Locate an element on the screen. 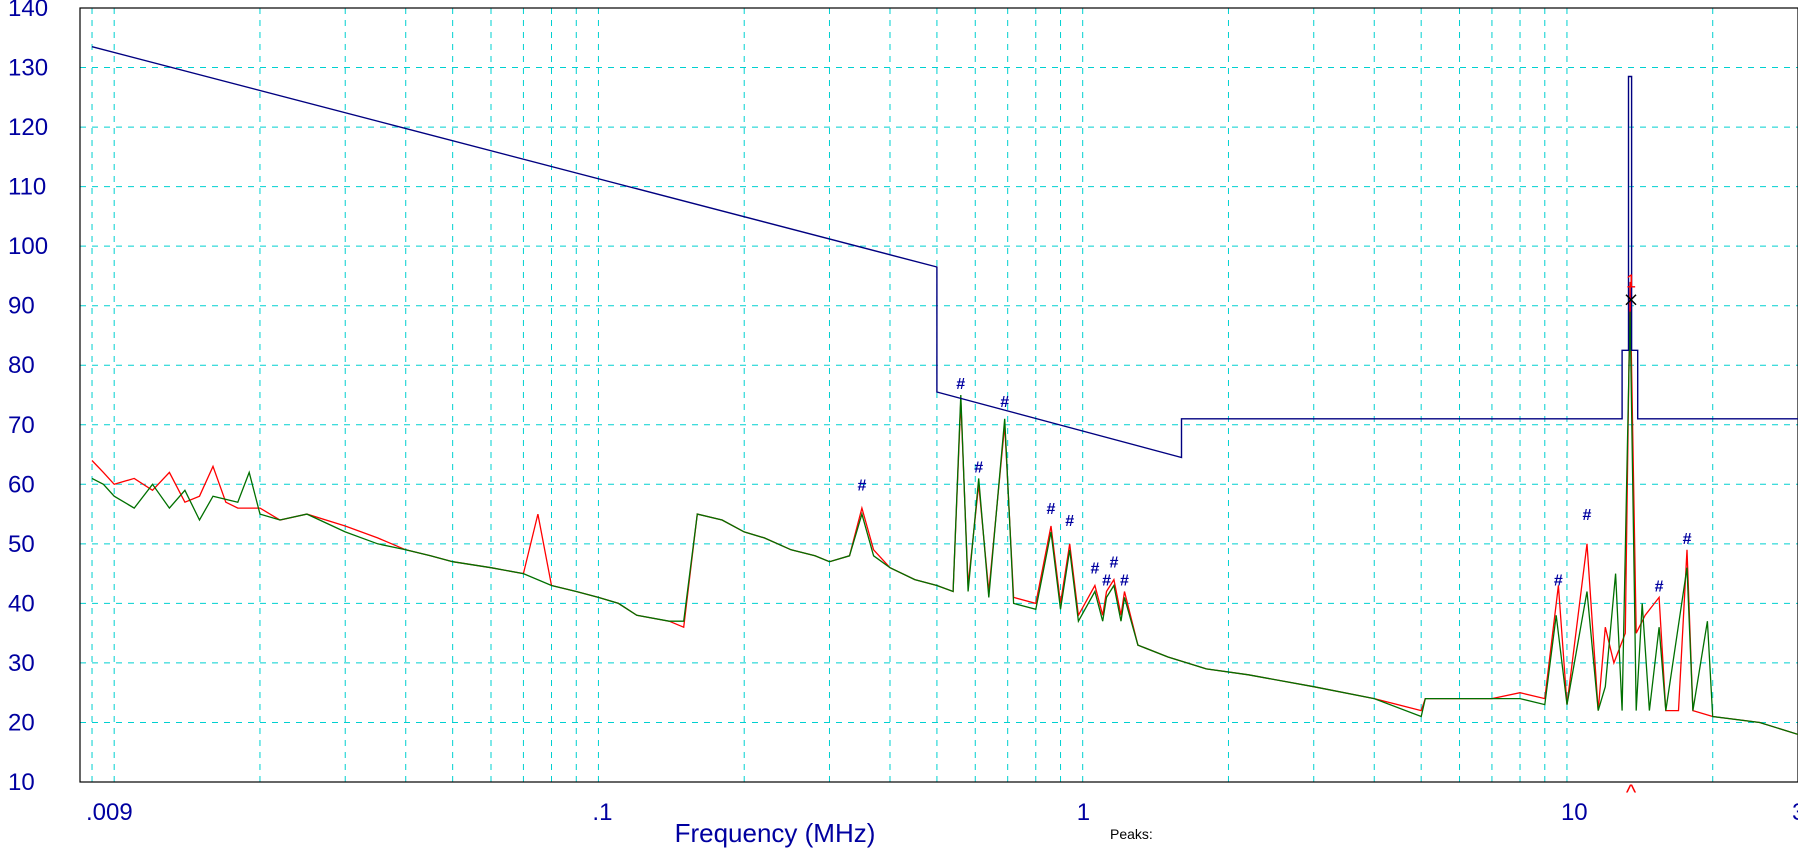 Image resolution: width=1798 pixels, height=848 pixels. y-tick-label: 60 is located at coordinates (21, 484).